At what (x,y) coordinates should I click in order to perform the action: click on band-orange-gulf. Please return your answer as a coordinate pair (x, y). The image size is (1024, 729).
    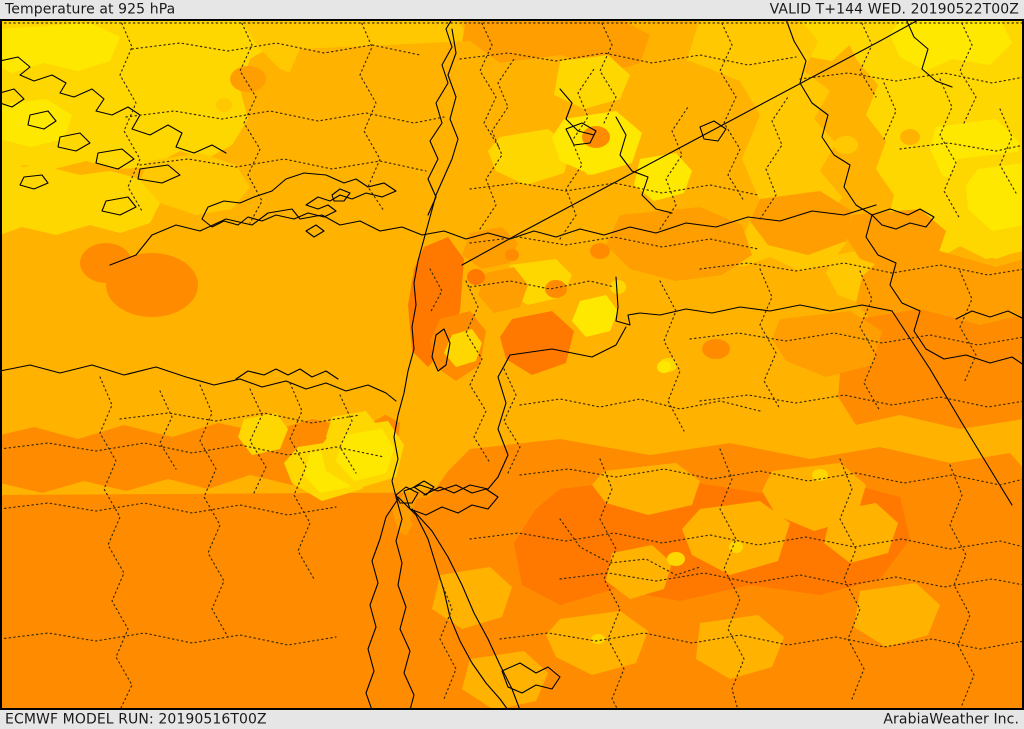
    Looking at the image, I should click on (898, 340).